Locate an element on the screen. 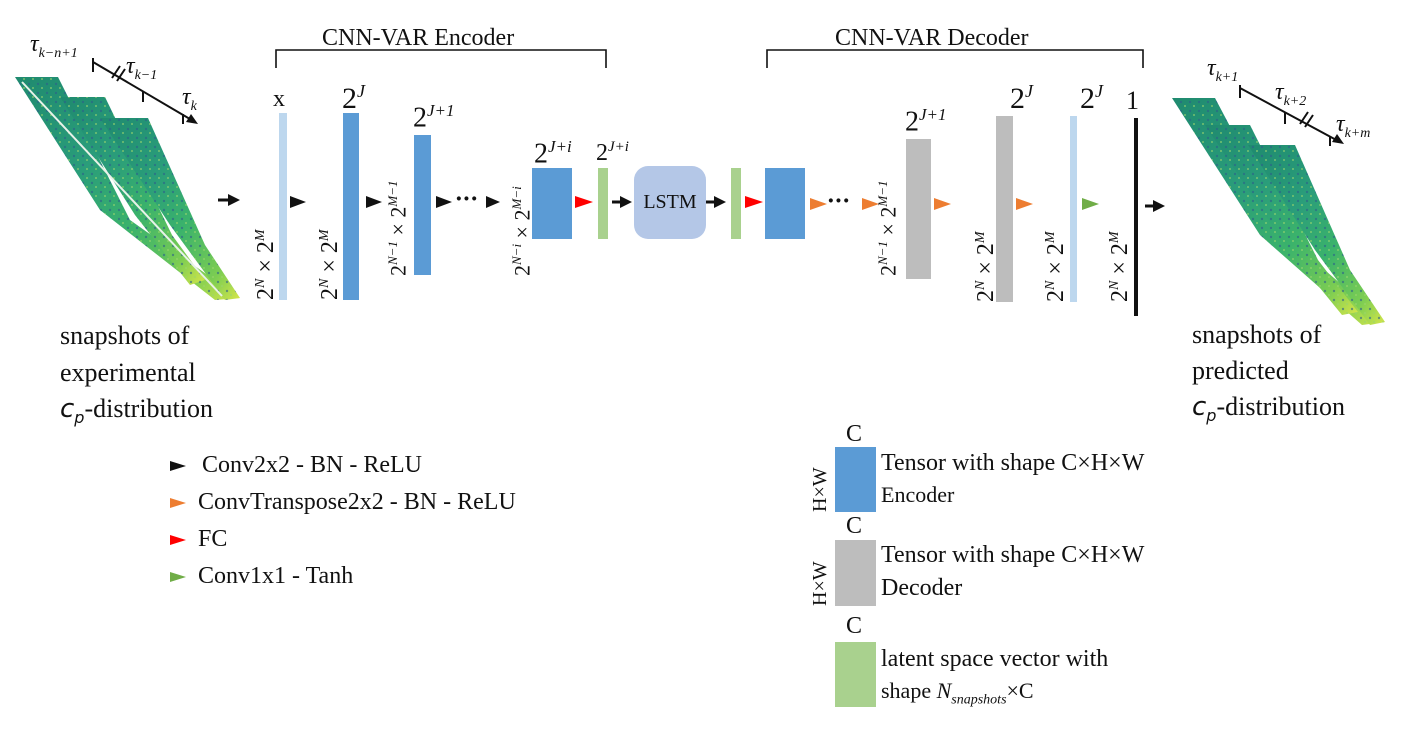  legend-dec-c-label: C is located at coordinates (854, 526).